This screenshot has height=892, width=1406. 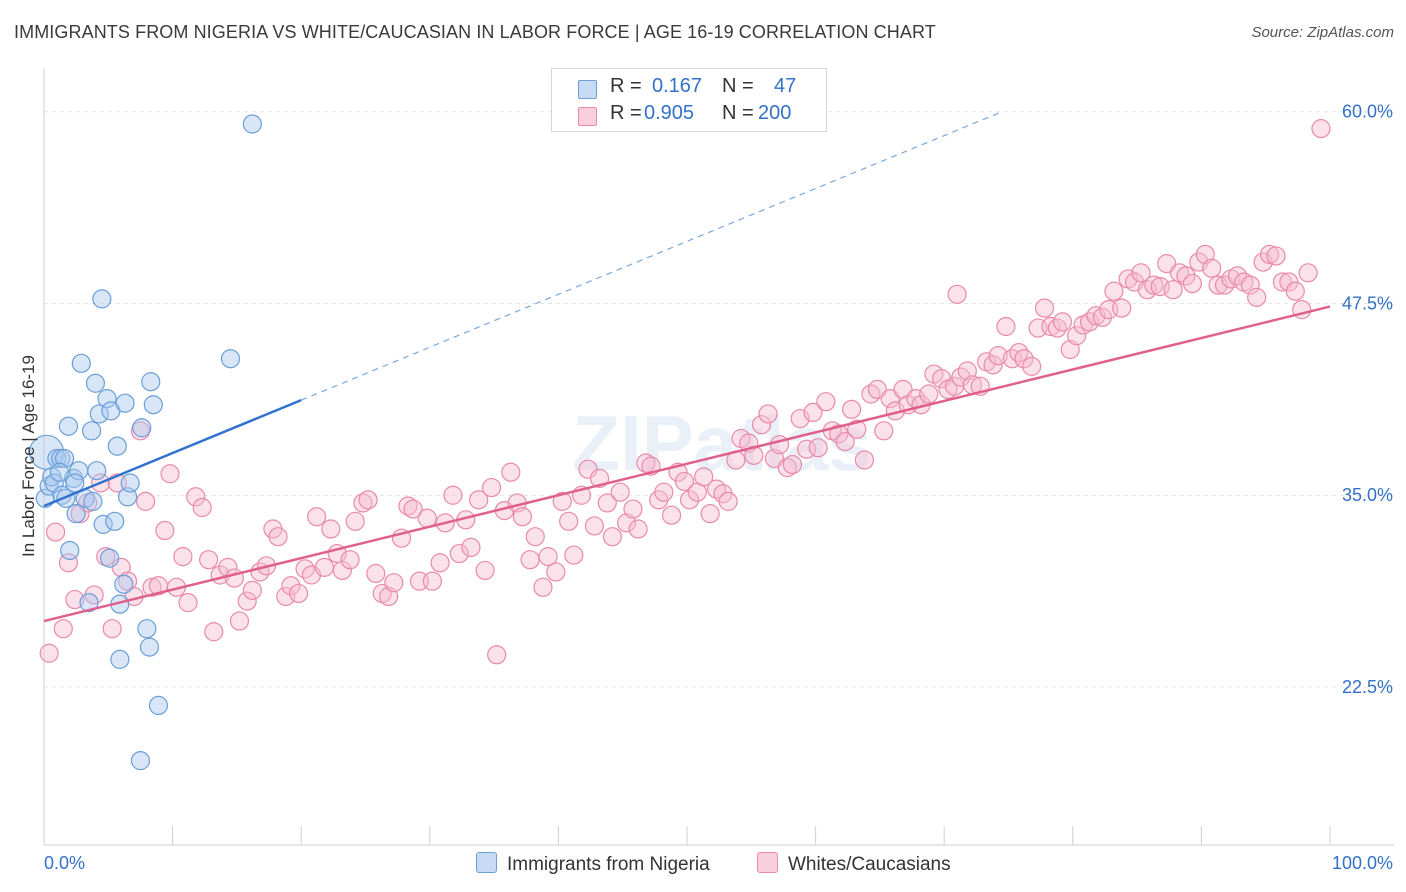 I want to click on legend-r-label: R =, so click(x=626, y=86).